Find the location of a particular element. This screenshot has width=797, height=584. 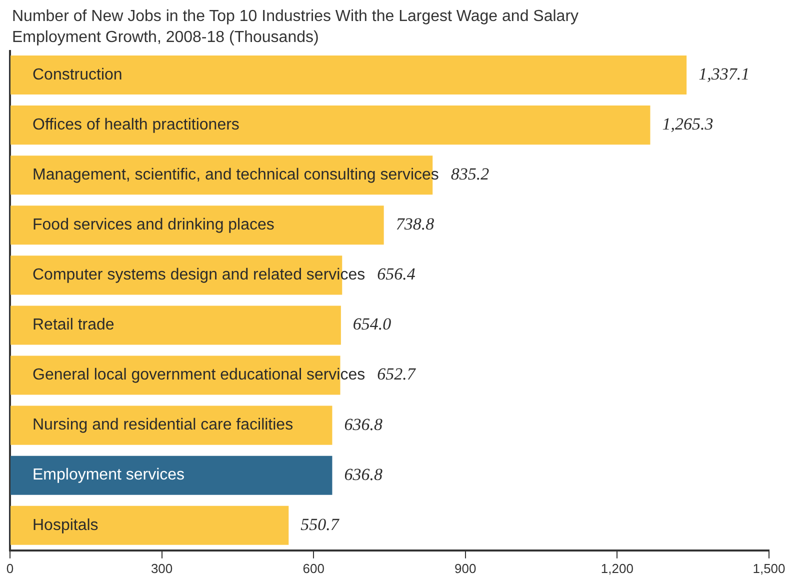

data-label: 654.0 is located at coordinates (372, 324).